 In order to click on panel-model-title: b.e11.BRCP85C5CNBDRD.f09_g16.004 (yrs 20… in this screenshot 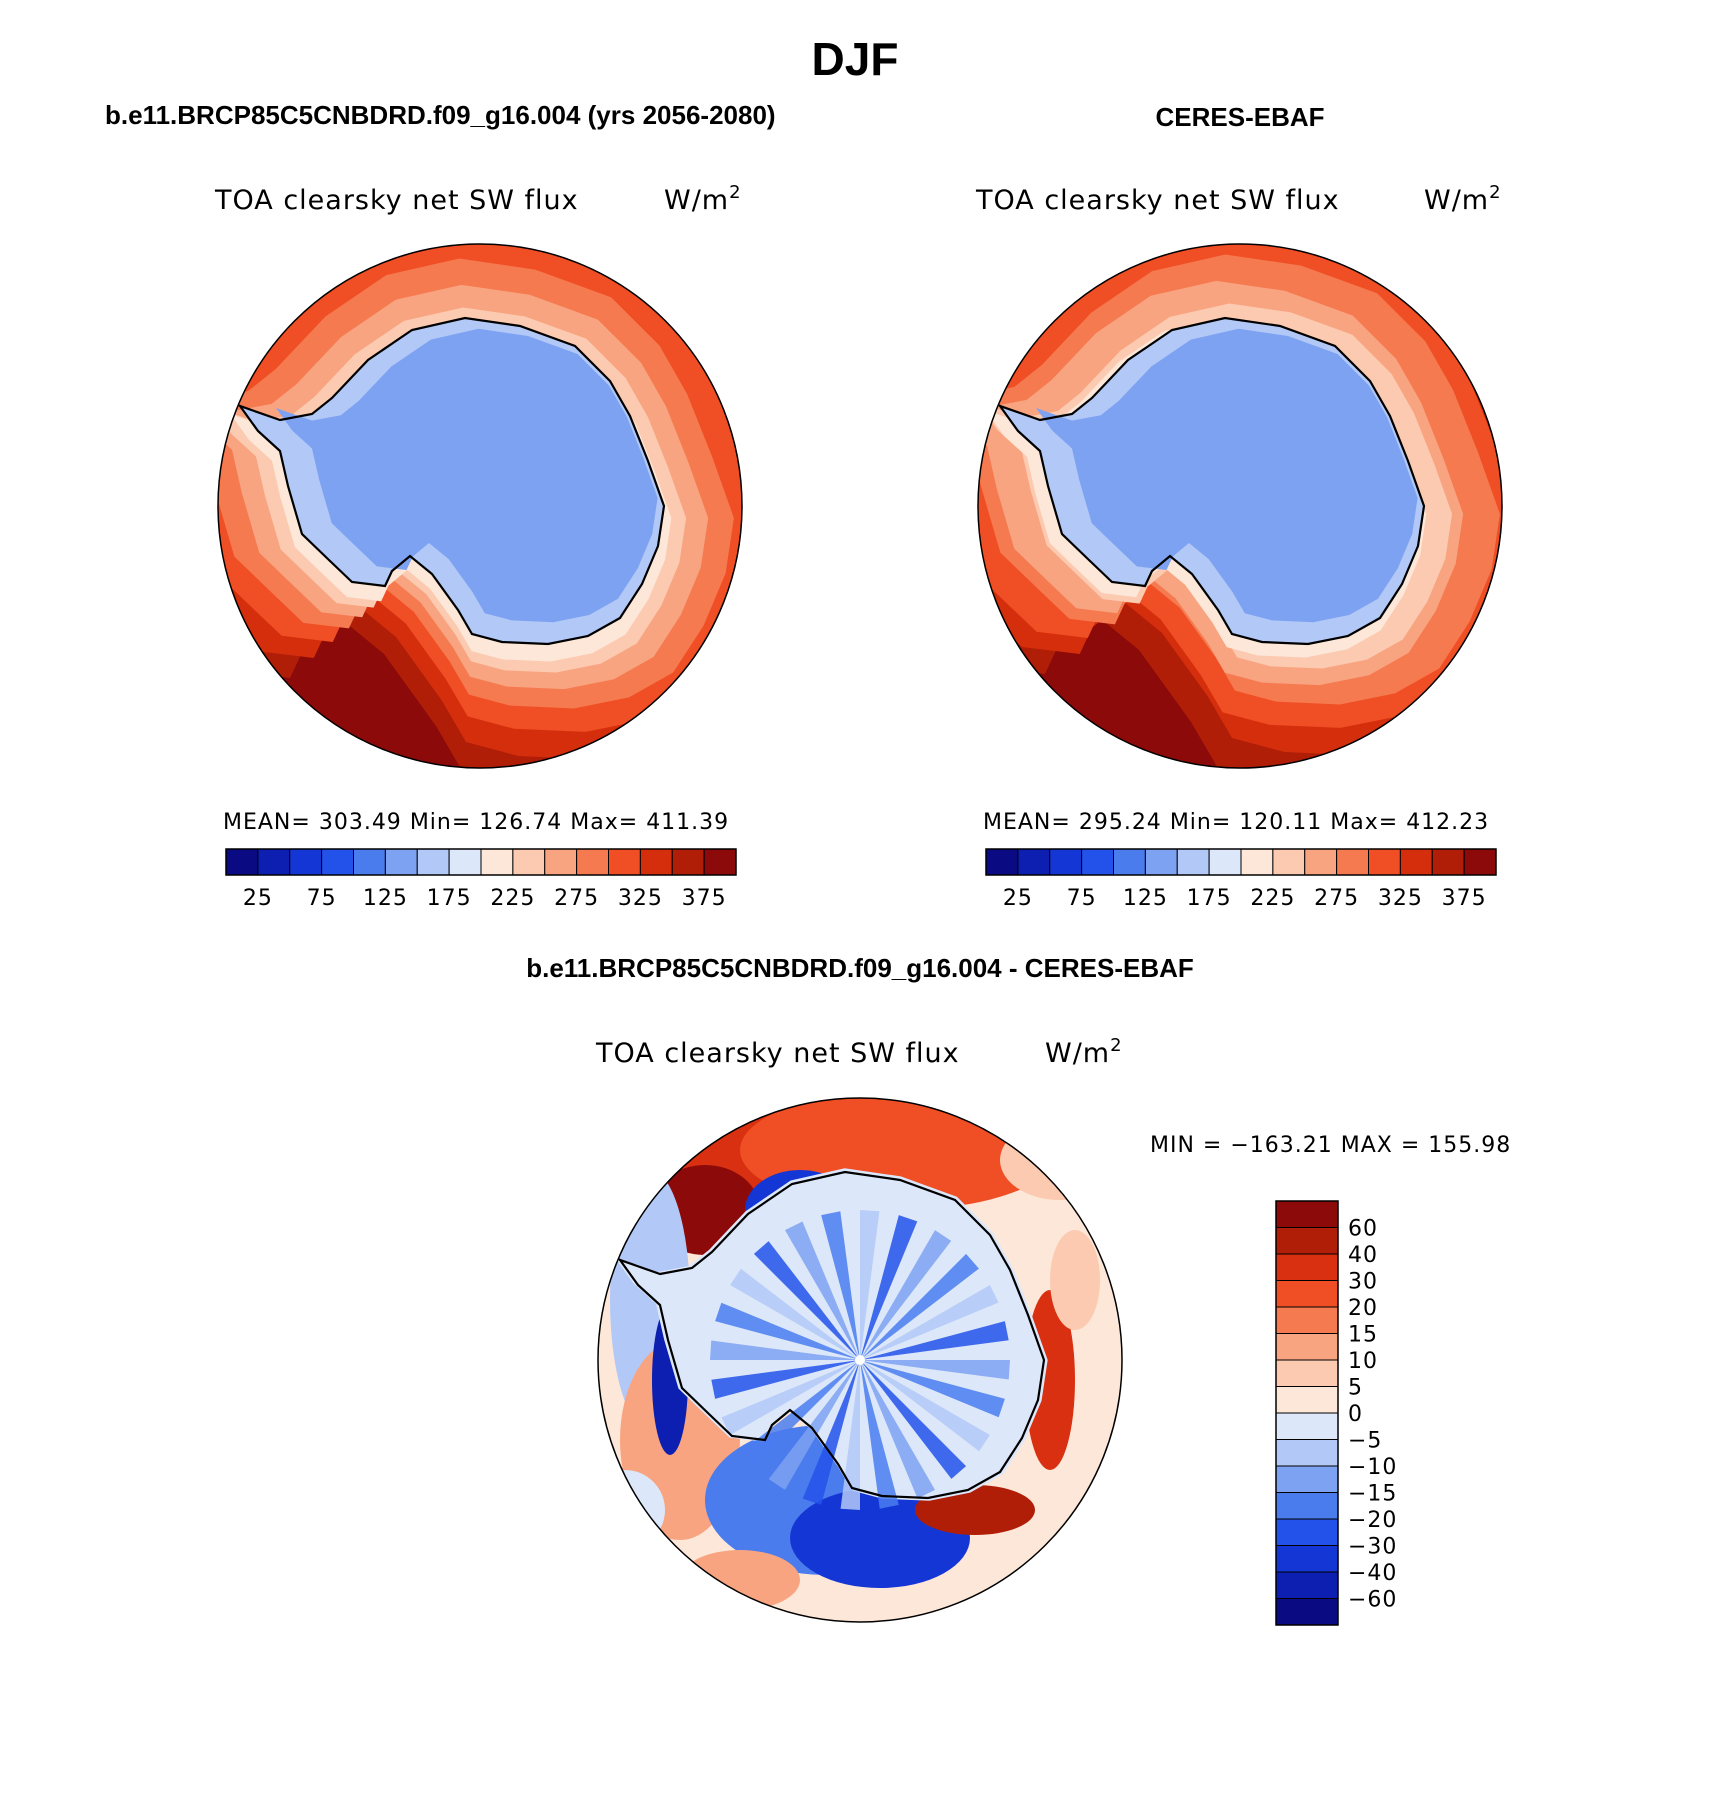, I will do `click(440, 115)`.